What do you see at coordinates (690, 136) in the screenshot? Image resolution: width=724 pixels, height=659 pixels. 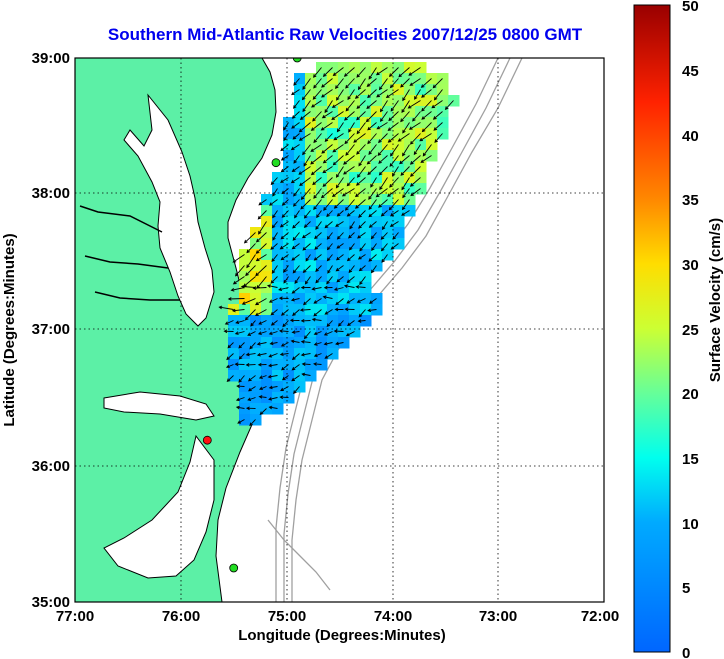 I see `colorbar-tick: 40` at bounding box center [690, 136].